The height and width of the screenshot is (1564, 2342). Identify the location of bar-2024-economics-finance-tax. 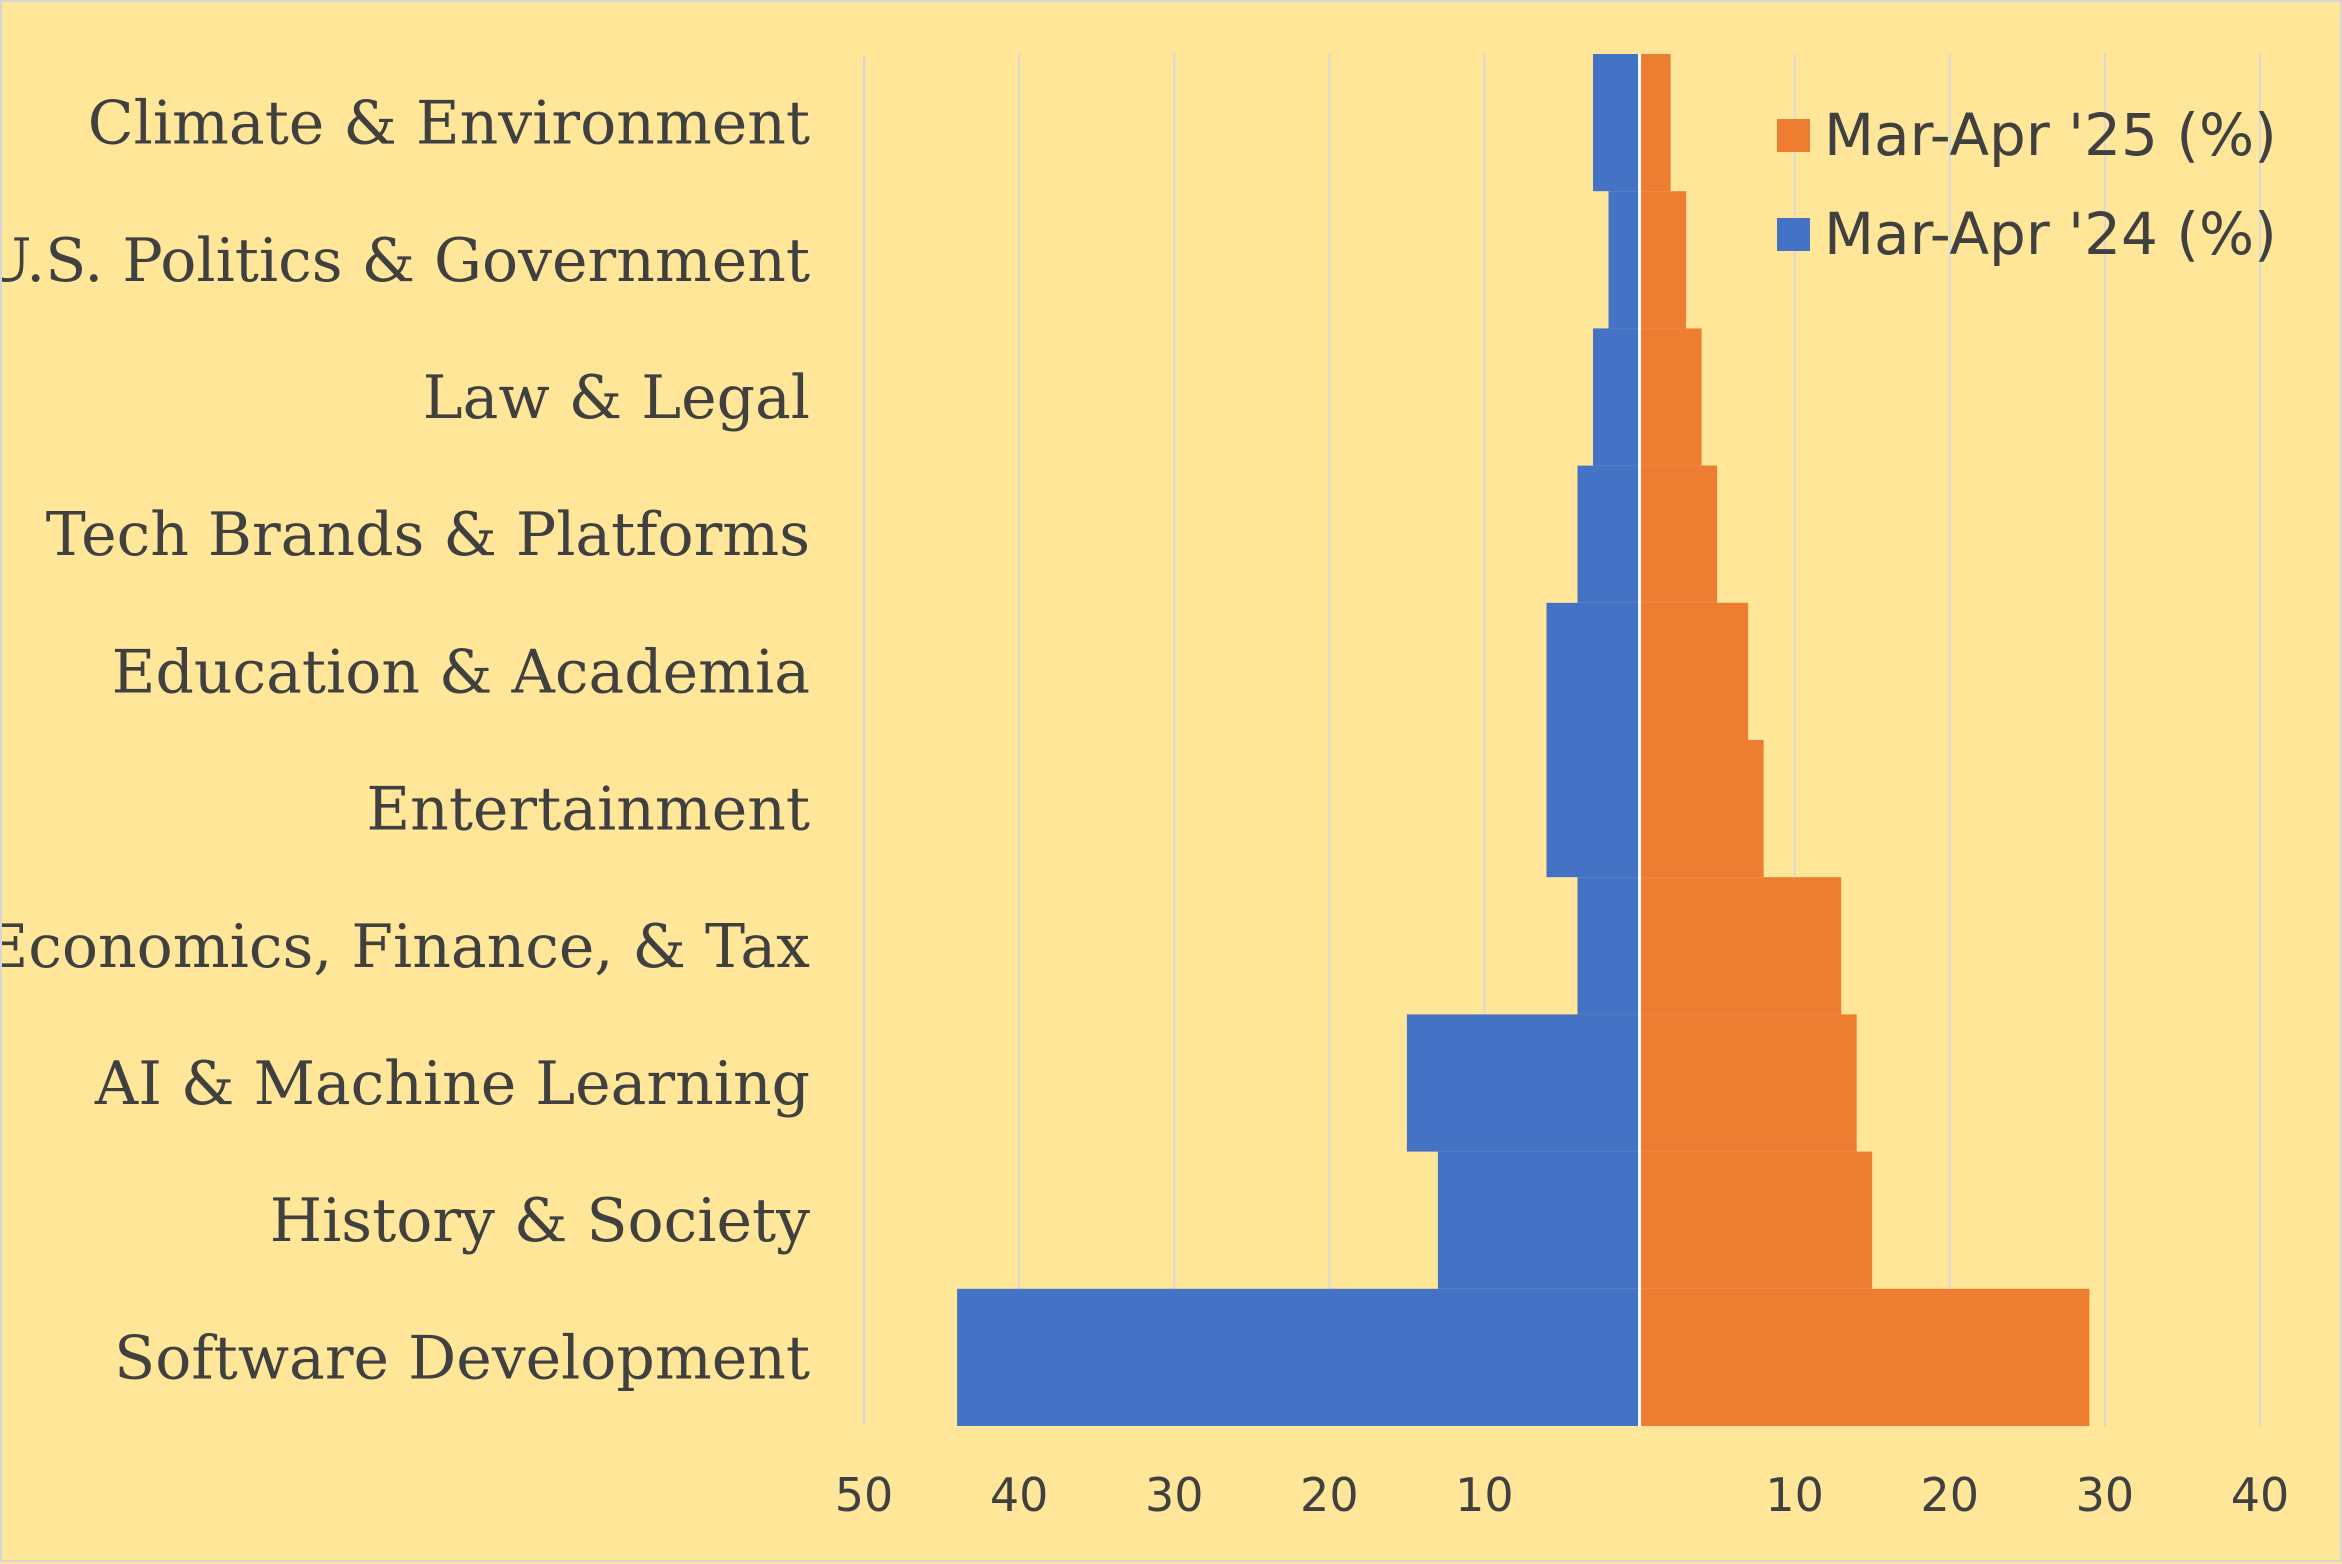
(1608, 946).